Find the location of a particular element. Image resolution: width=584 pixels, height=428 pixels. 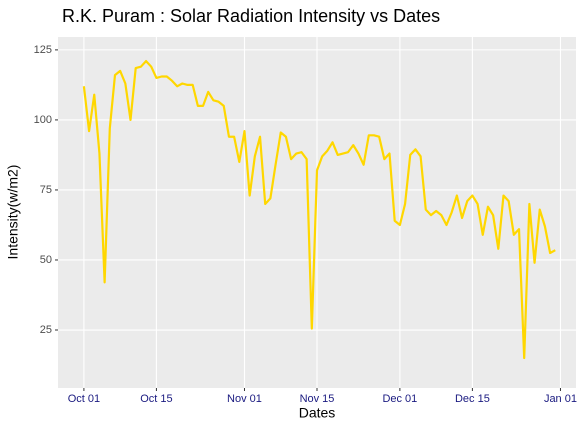

x-tick-label: Nov 15 is located at coordinates (317, 399).